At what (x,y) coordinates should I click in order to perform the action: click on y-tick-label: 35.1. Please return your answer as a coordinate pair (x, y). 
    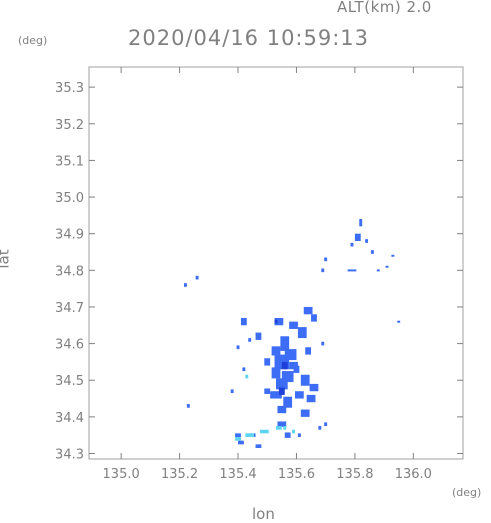
    Looking at the image, I should click on (69, 161).